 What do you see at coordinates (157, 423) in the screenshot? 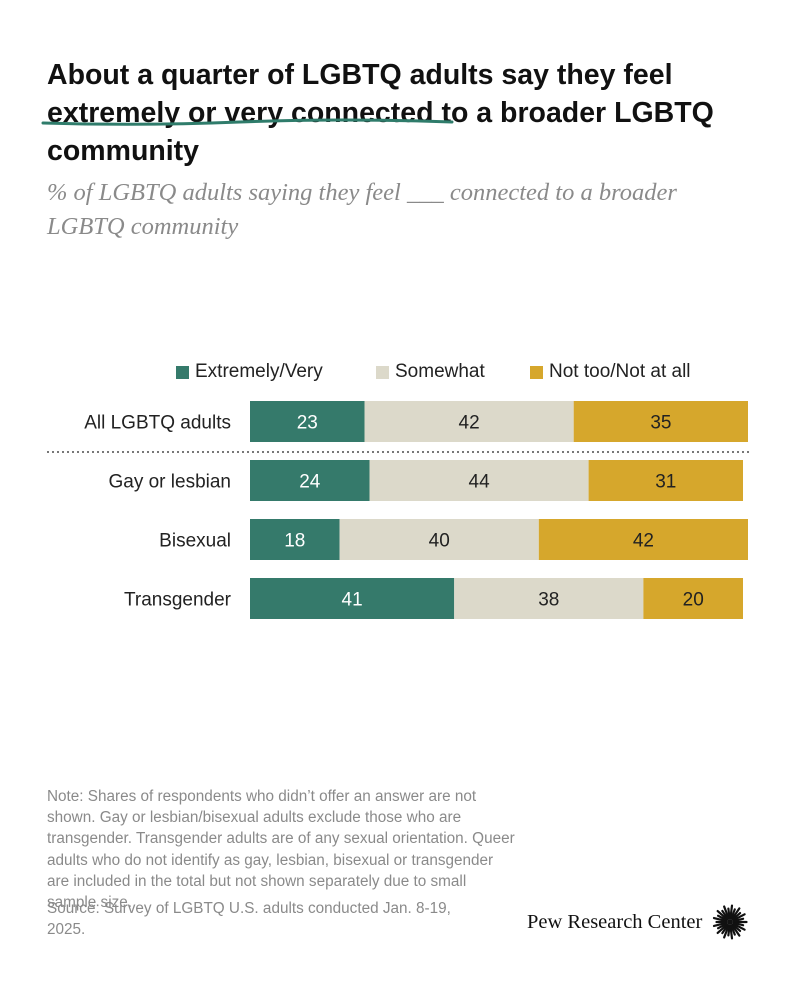
I see `row-label-all-lgbtq-adults: All LGBTQ adults` at bounding box center [157, 423].